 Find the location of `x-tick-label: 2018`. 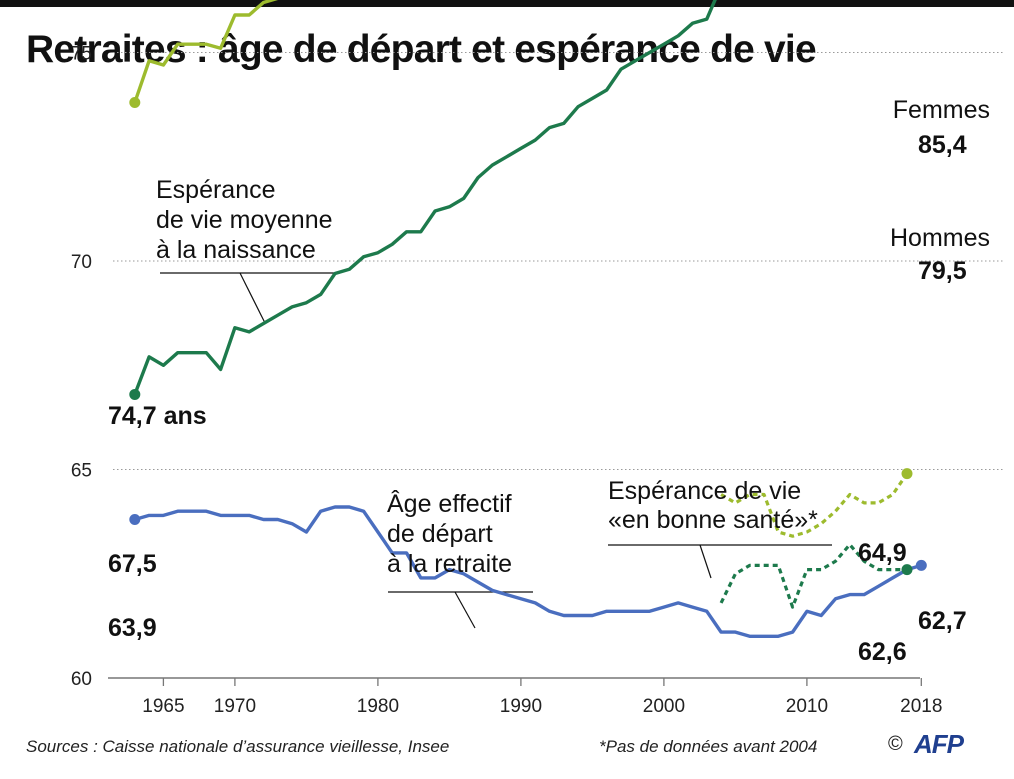

x-tick-label: 2018 is located at coordinates (921, 706).